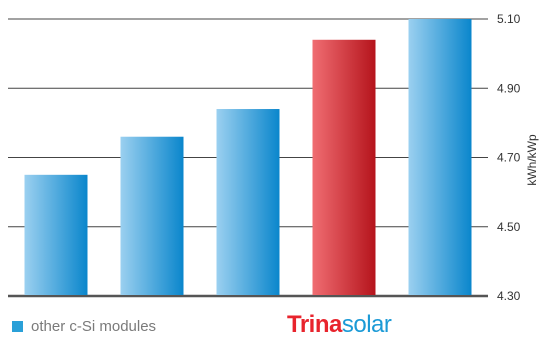  What do you see at coordinates (344, 167) in the screenshot?
I see `bar-highlight` at bounding box center [344, 167].